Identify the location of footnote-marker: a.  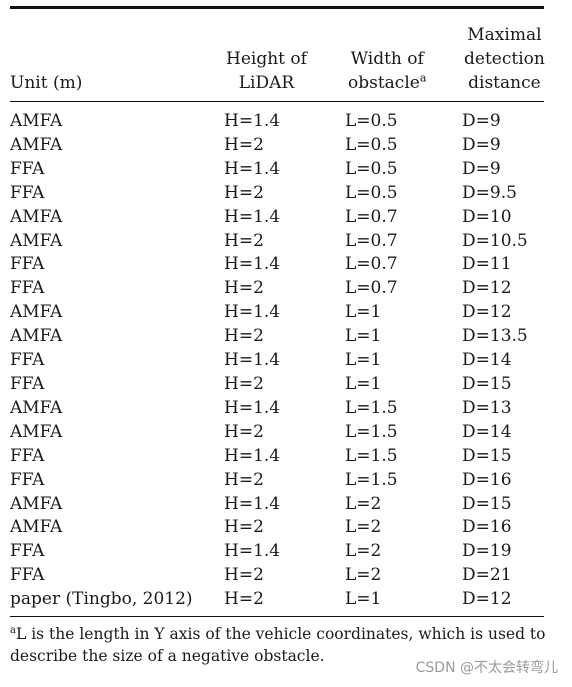
(423, 78).